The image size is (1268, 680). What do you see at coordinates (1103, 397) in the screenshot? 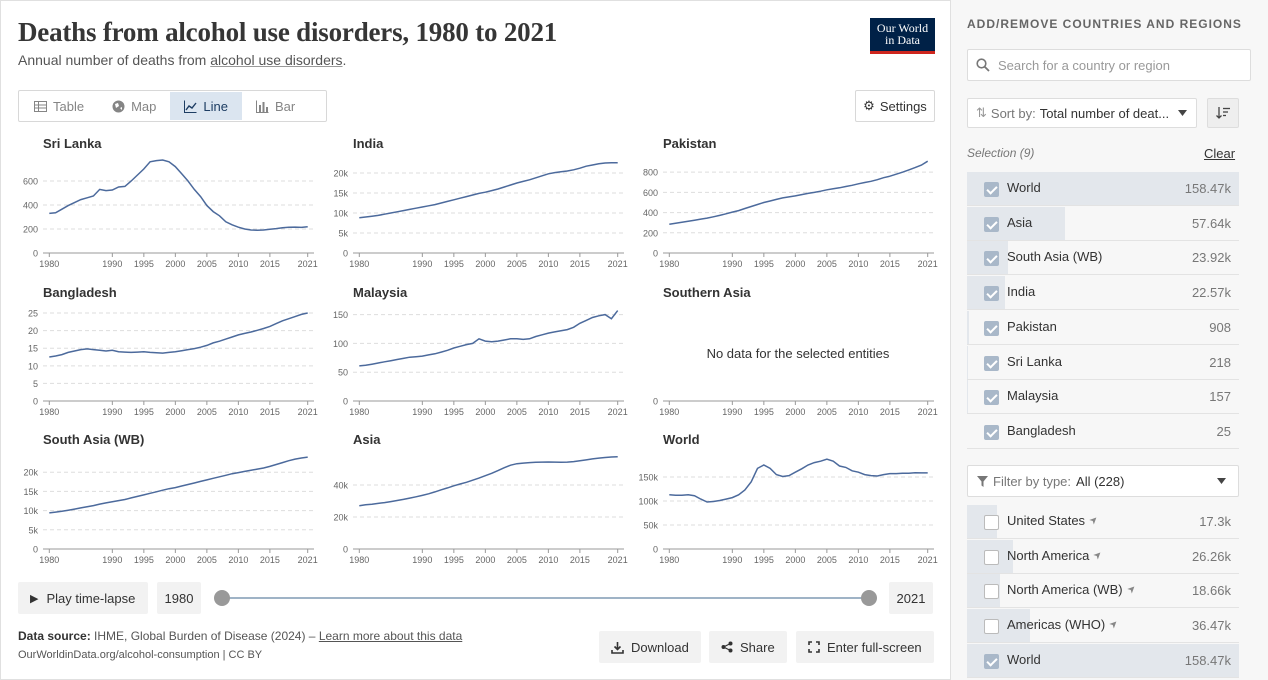
I see `entity-row: Malaysia 157` at bounding box center [1103, 397].